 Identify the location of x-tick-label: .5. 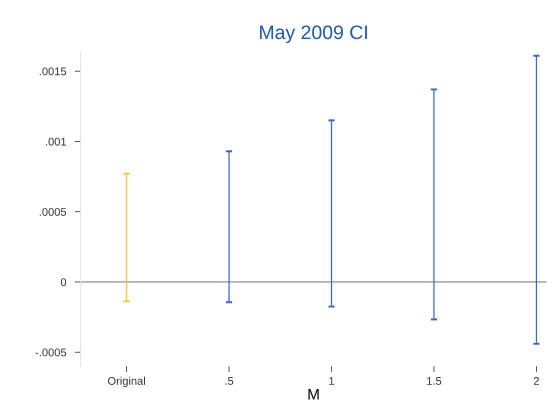
(229, 381).